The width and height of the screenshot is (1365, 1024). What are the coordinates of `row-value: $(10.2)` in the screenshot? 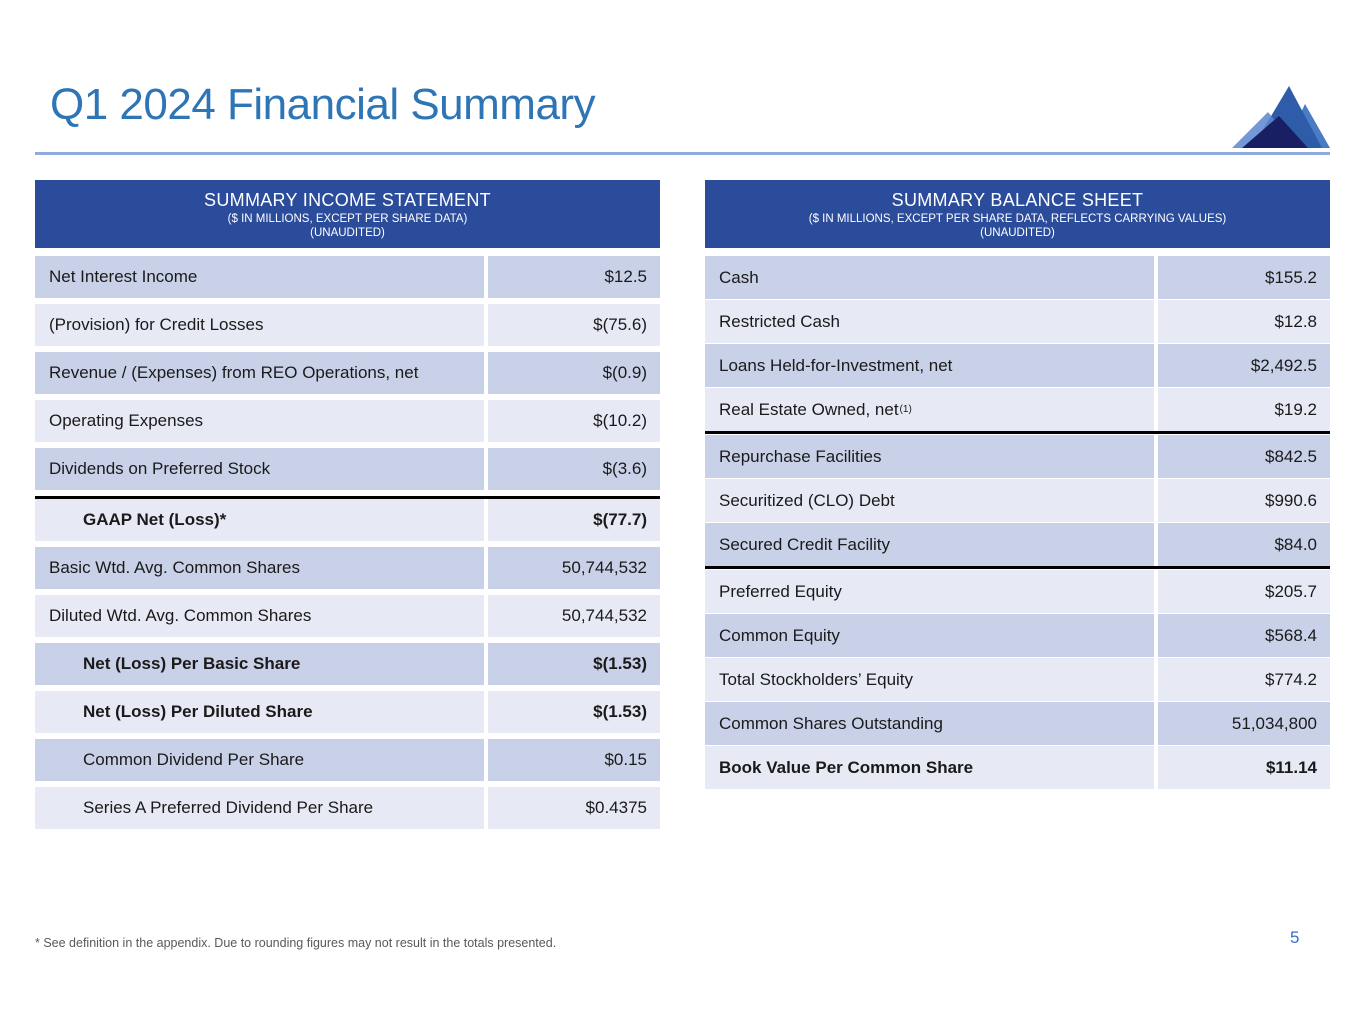 It's located at (574, 421).